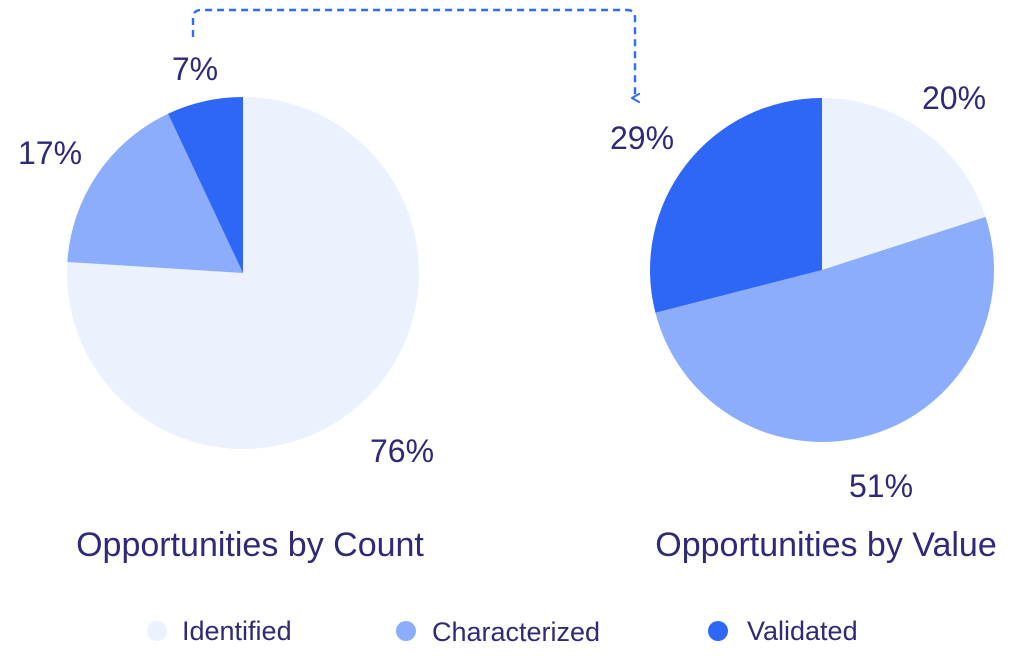  What do you see at coordinates (881, 486) in the screenshot?
I see `data-label-value-characterized: 51%` at bounding box center [881, 486].